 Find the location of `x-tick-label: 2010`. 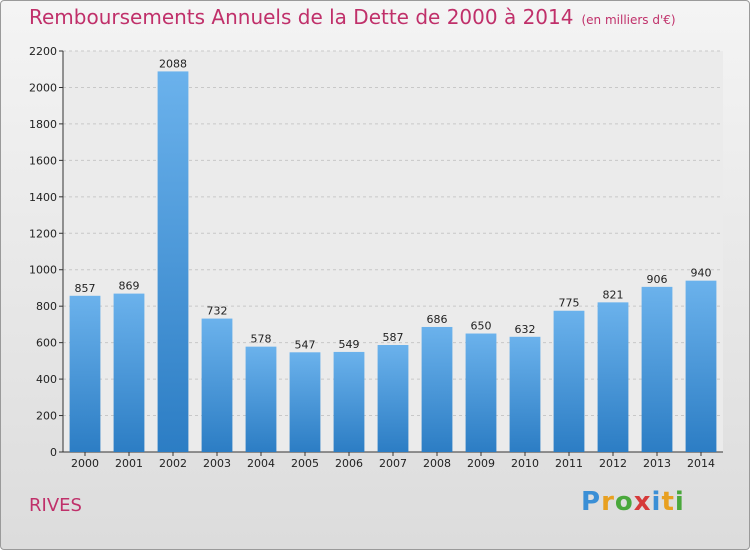

x-tick-label: 2010 is located at coordinates (525, 463).